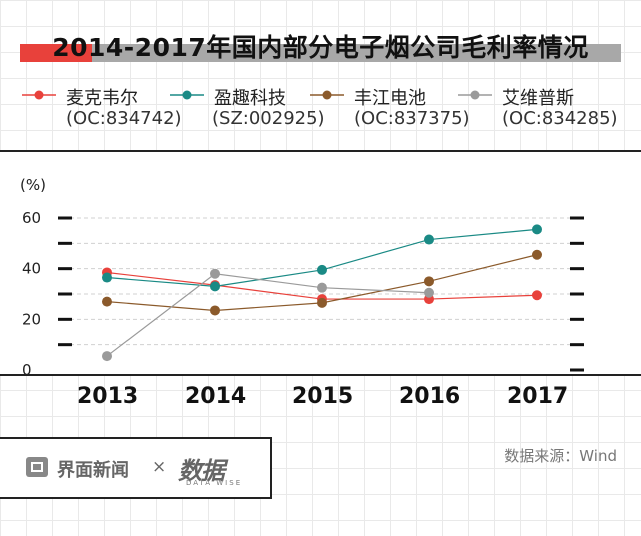 This screenshot has width=641, height=536. I want to click on chart-title: 2014-2017年国内部分电子烟公司毛利率情况, so click(320, 47).